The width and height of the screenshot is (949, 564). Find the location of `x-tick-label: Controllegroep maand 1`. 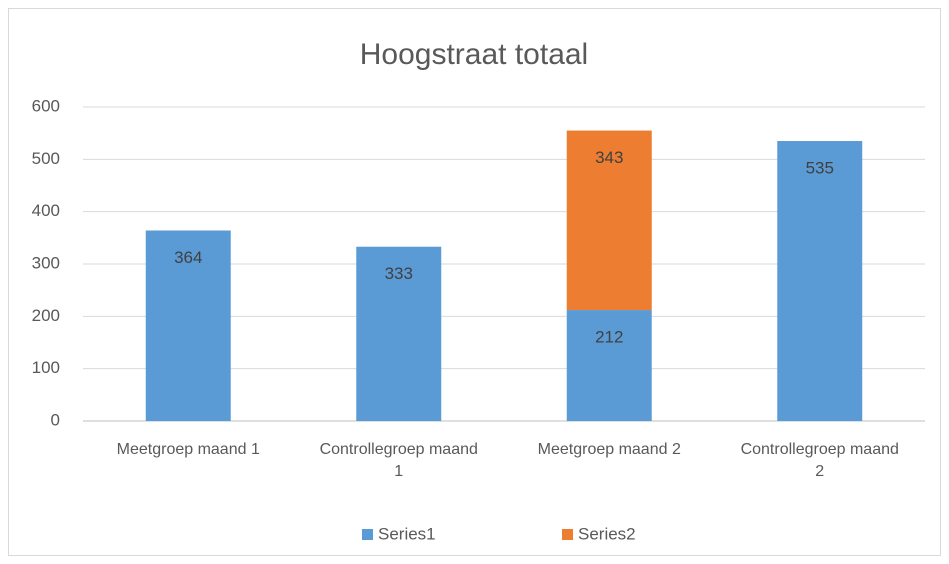

x-tick-label: Controllegroep maand 1 is located at coordinates (398, 460).